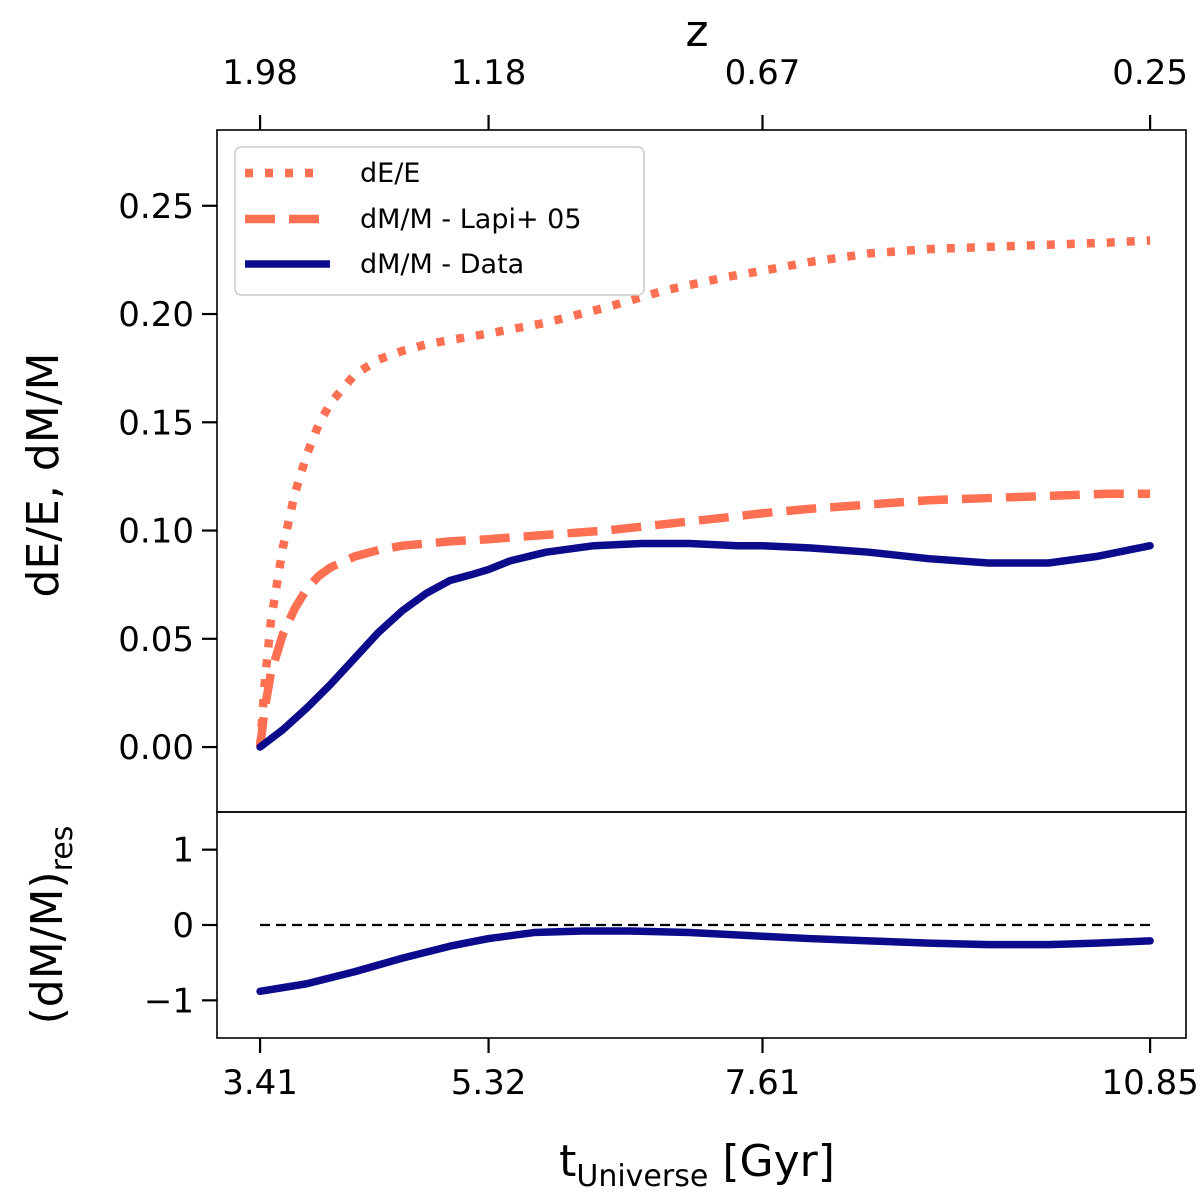  I want to click on residual-xtick-label-2: 7.61, so click(763, 1083).